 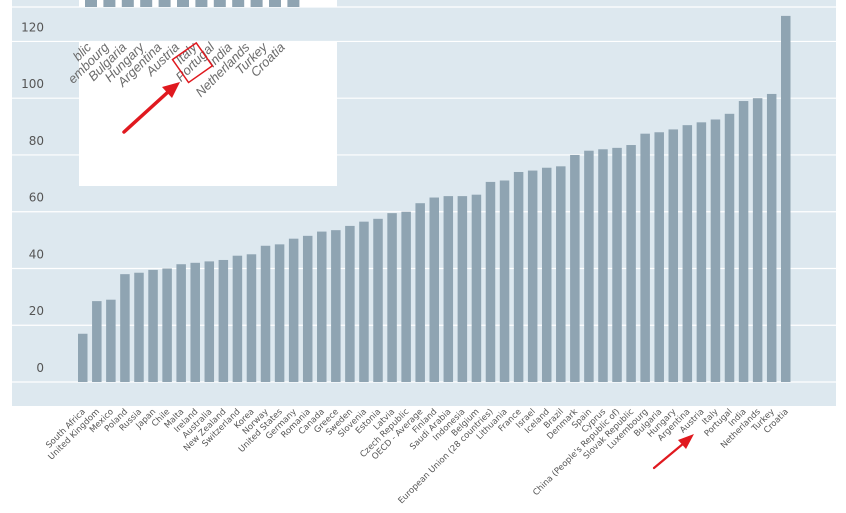 I want to click on y-axis-ticks: 0 20 40 60 80 100 120, so click(x=32, y=197).